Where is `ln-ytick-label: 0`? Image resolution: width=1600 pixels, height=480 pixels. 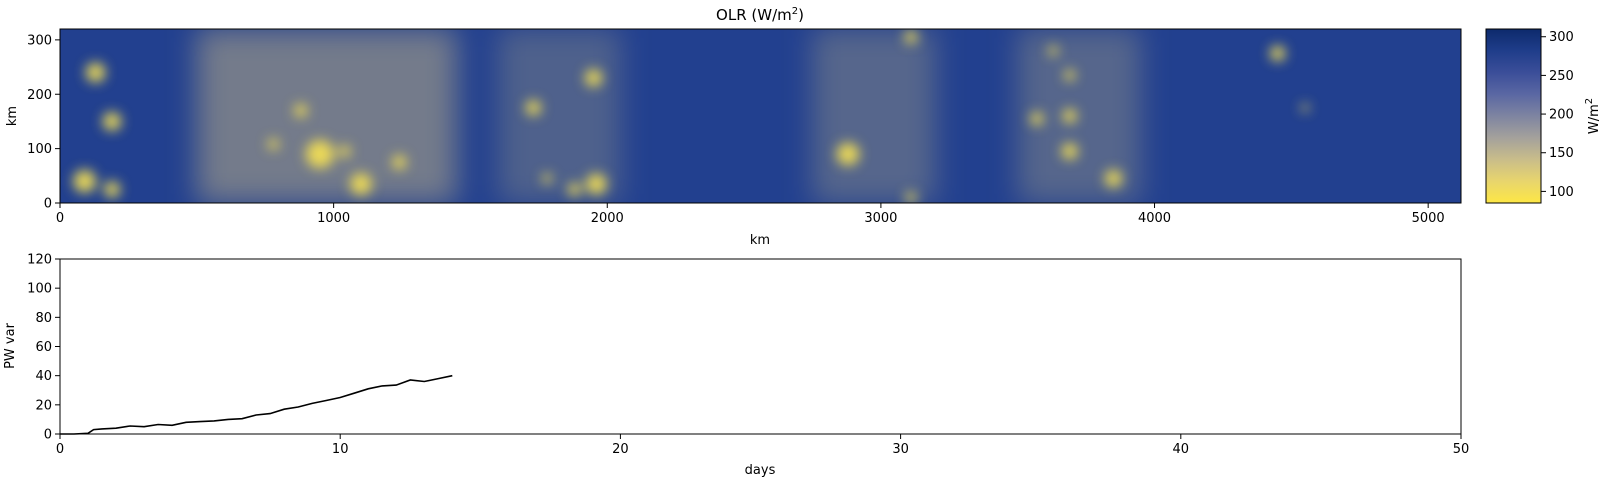 ln-ytick-label: 0 is located at coordinates (48, 435).